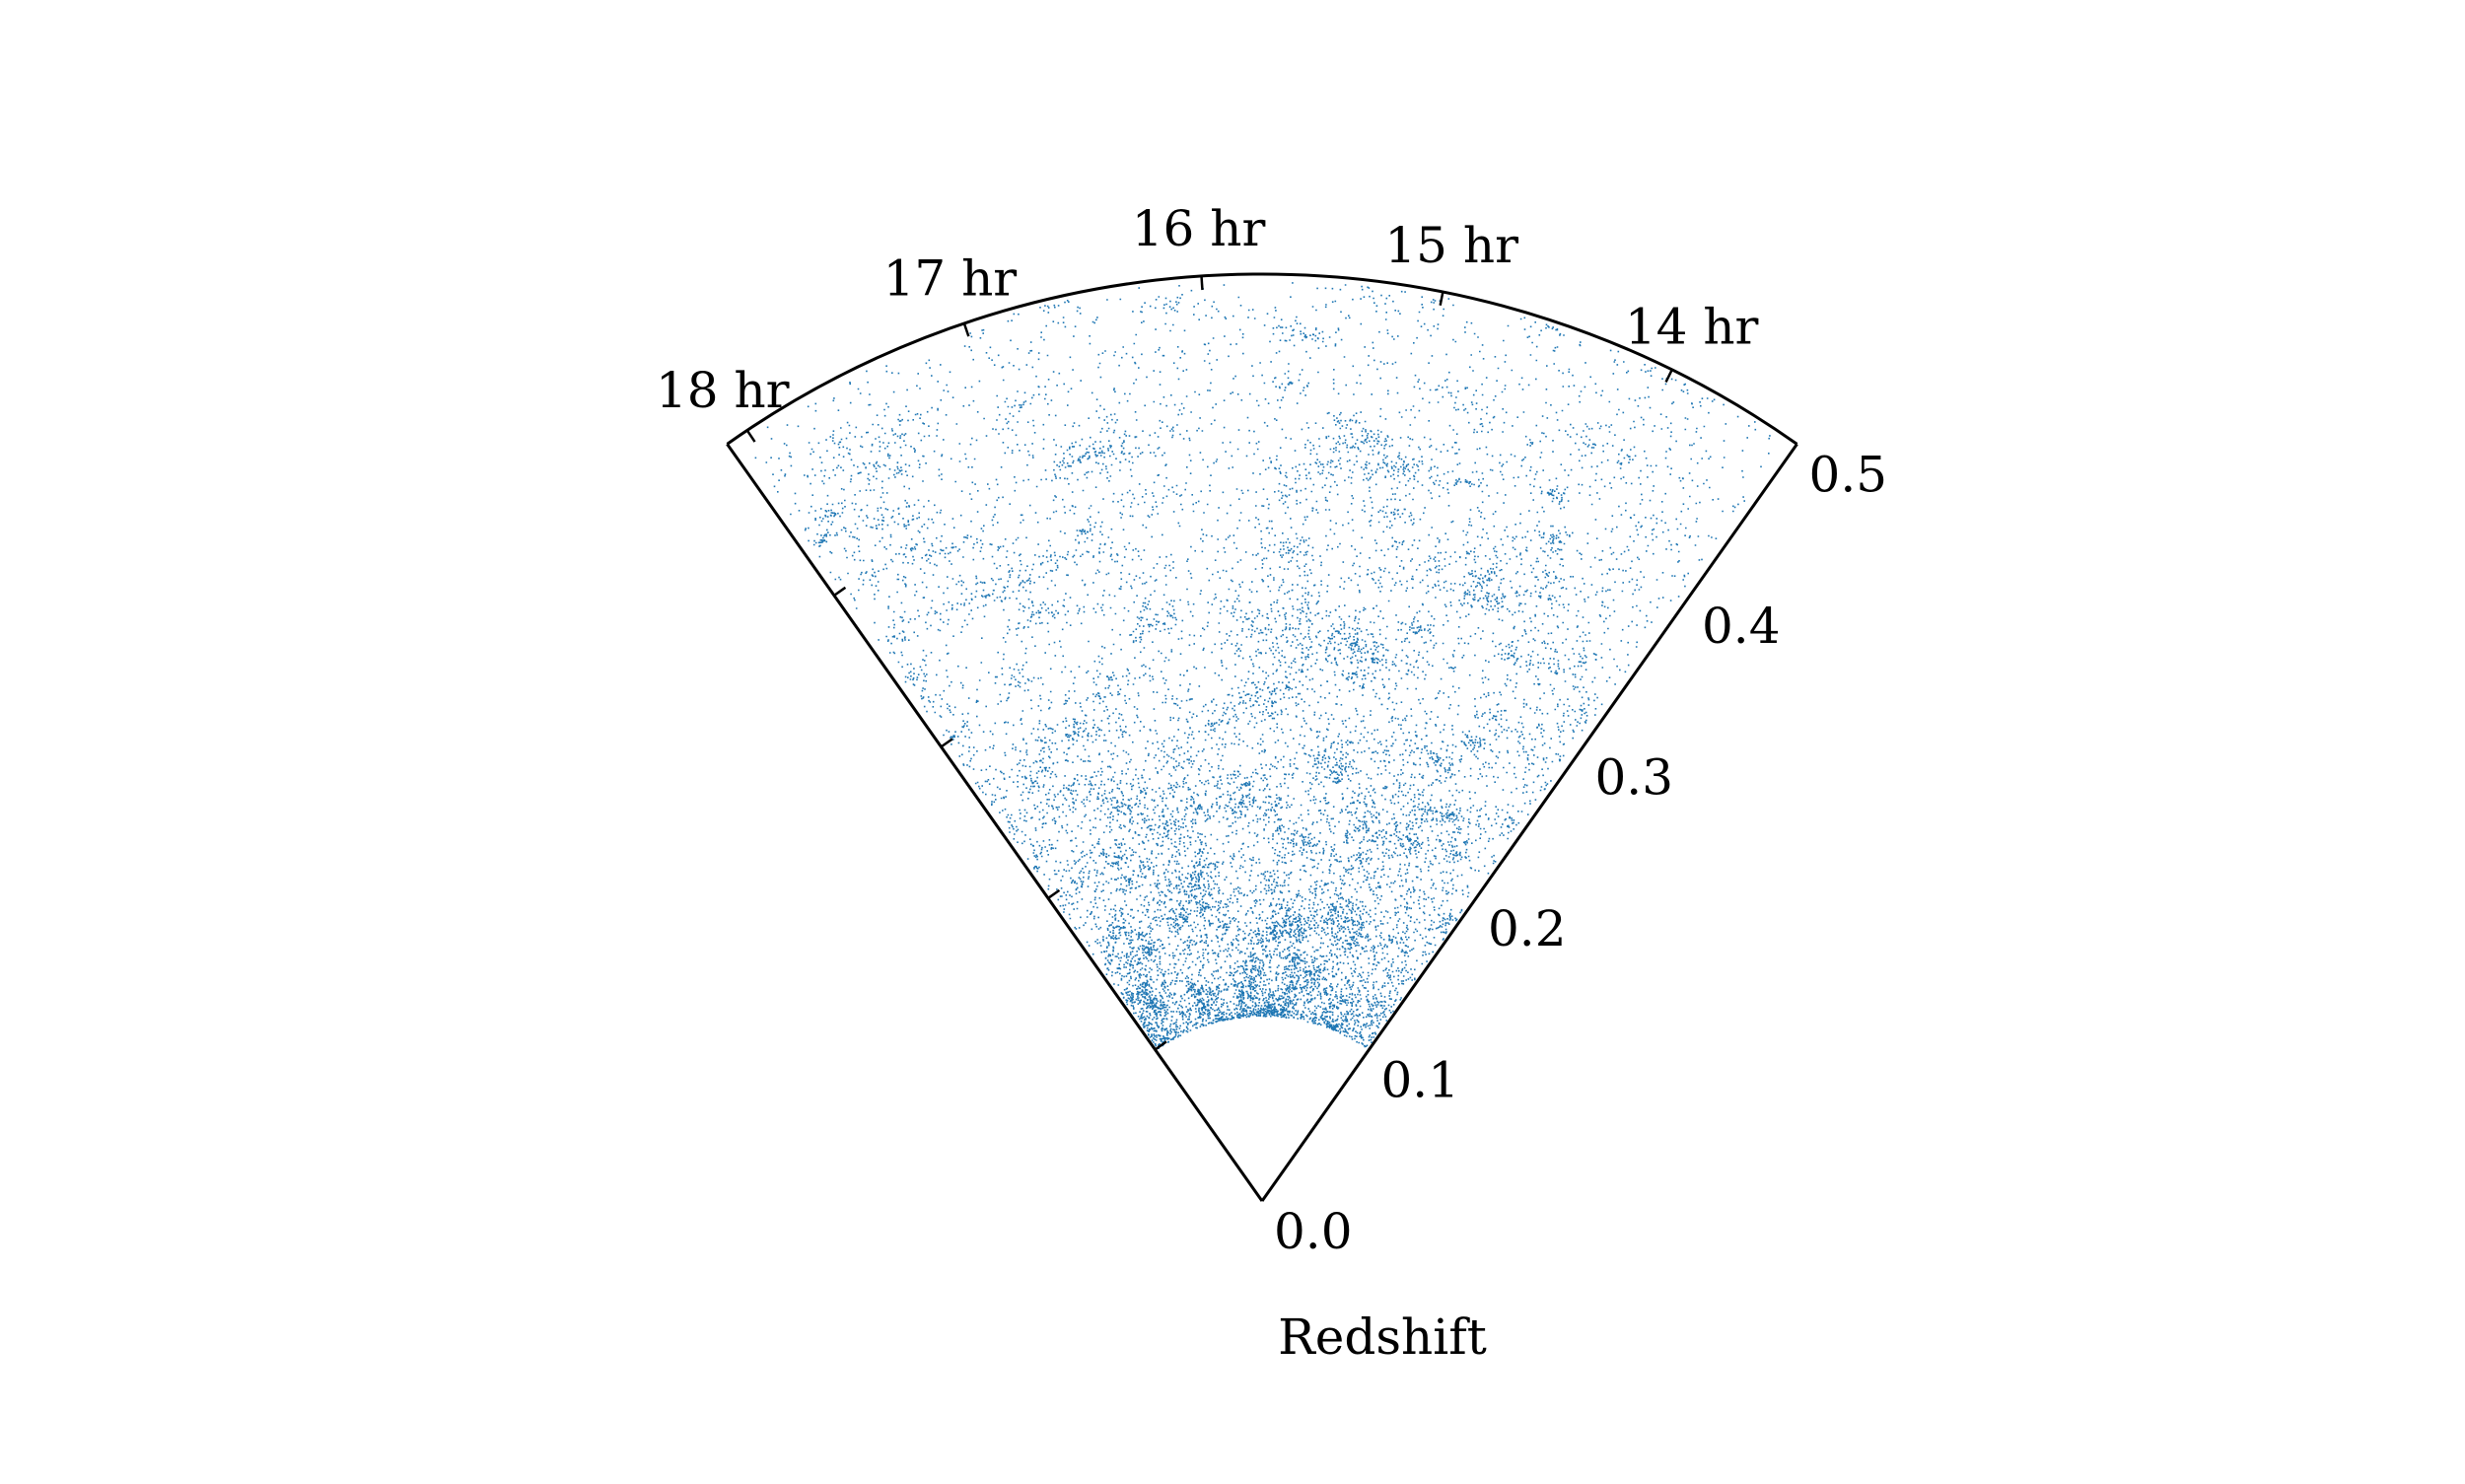 This screenshot has width=2465, height=1484. I want to click on left-edge, so click(995, 822).